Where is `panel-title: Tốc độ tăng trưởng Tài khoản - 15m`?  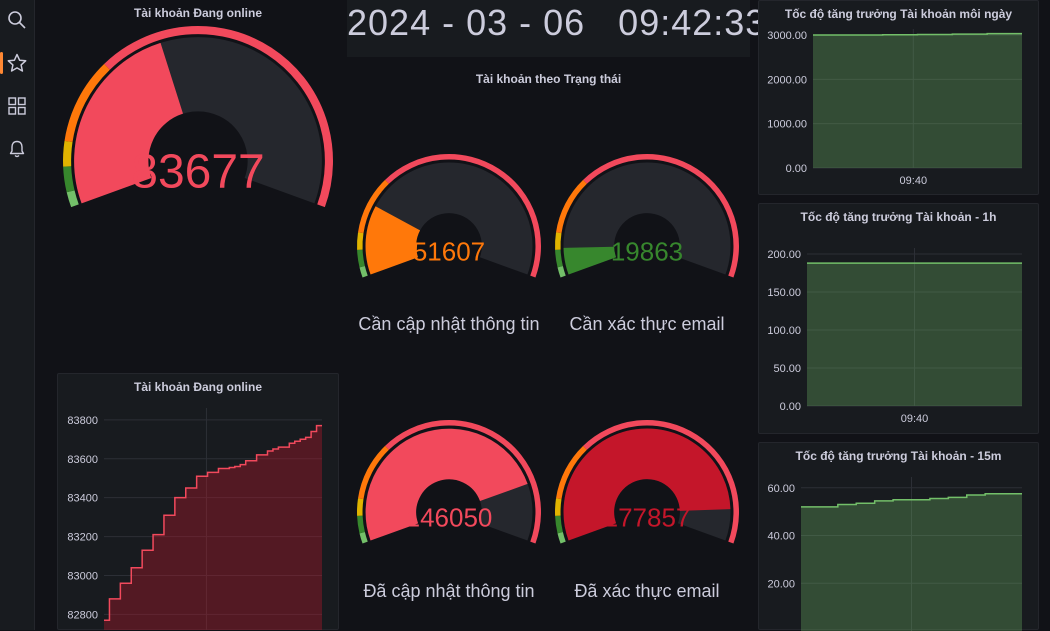 panel-title: Tốc độ tăng trưởng Tài khoản - 15m is located at coordinates (898, 456).